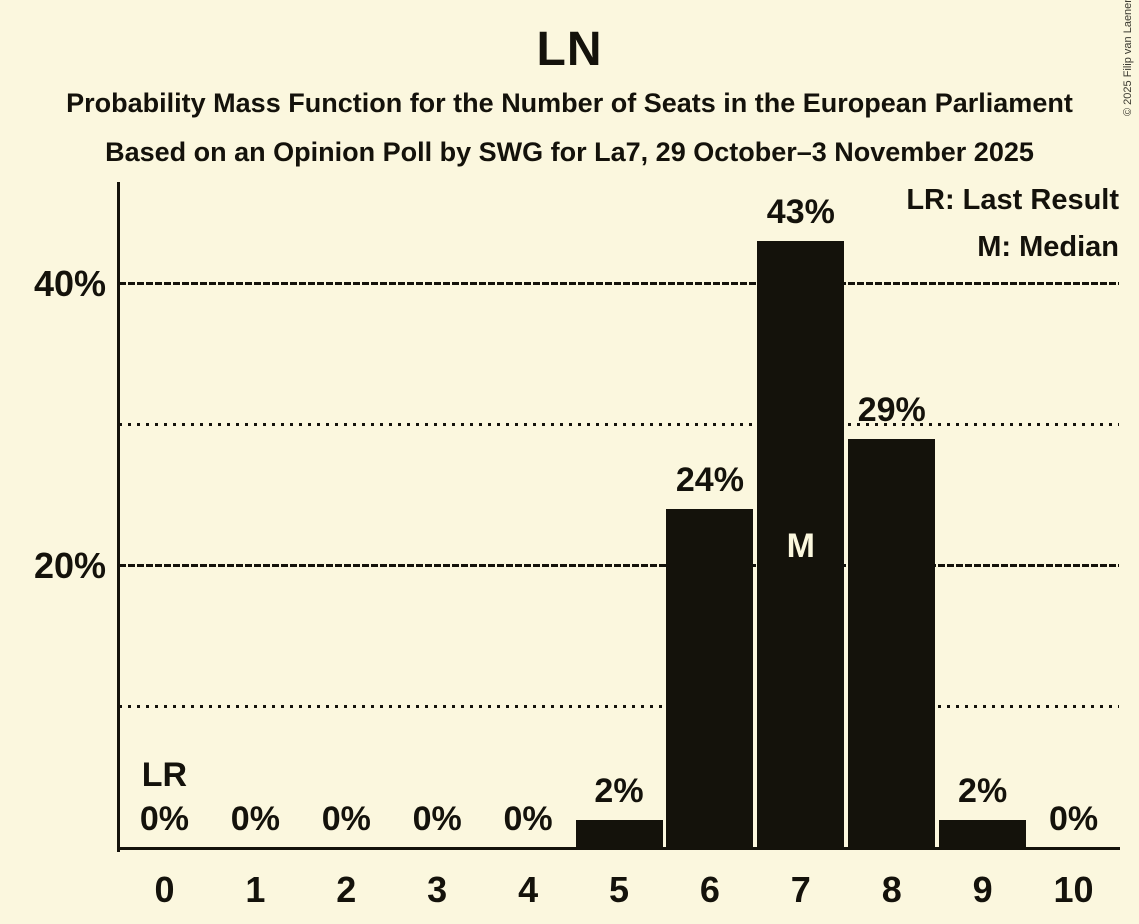 The image size is (1139, 924). What do you see at coordinates (619, 889) in the screenshot?
I see `x-axis-tick-label-5: 5` at bounding box center [619, 889].